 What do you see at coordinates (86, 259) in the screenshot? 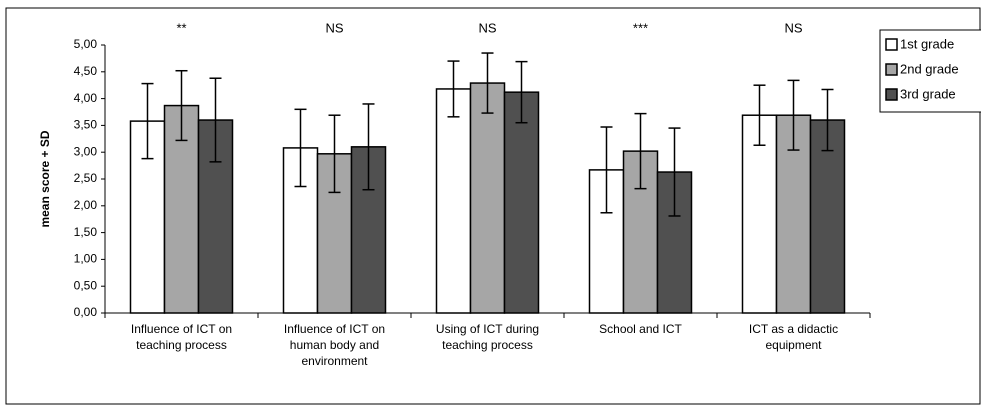
I see `y-tick-label: 1,00` at bounding box center [86, 259].